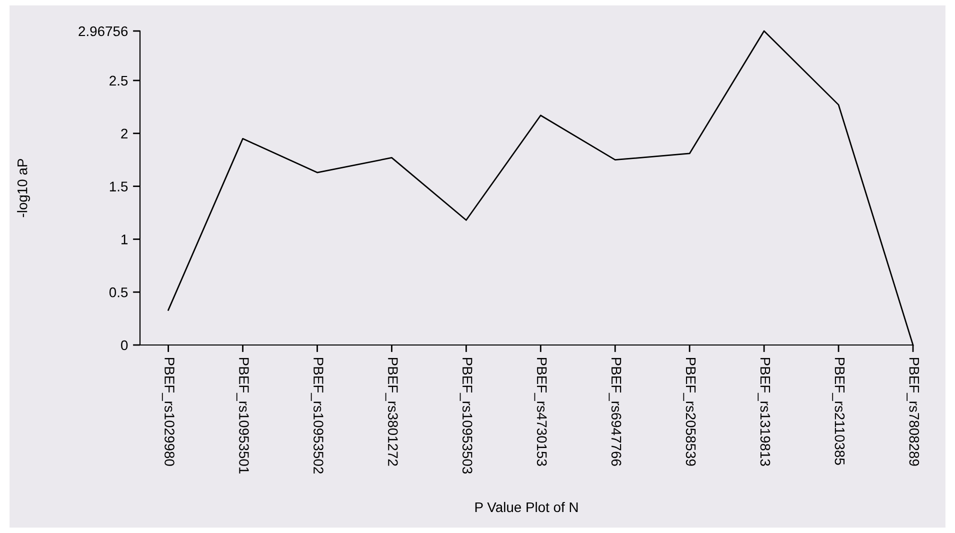  Describe the element at coordinates (103, 31) in the screenshot. I see `y-tick-label: 2.96756` at that location.